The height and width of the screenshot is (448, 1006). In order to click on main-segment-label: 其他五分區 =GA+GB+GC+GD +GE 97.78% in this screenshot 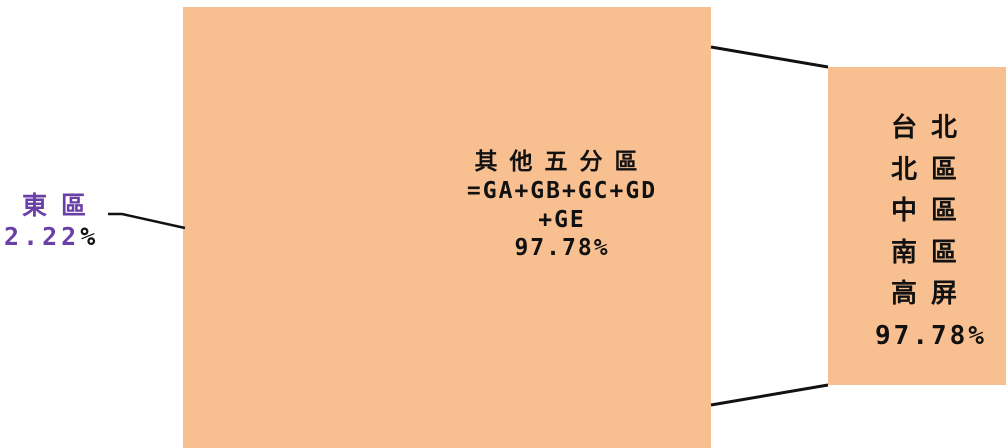, I will do `click(562, 205)`.